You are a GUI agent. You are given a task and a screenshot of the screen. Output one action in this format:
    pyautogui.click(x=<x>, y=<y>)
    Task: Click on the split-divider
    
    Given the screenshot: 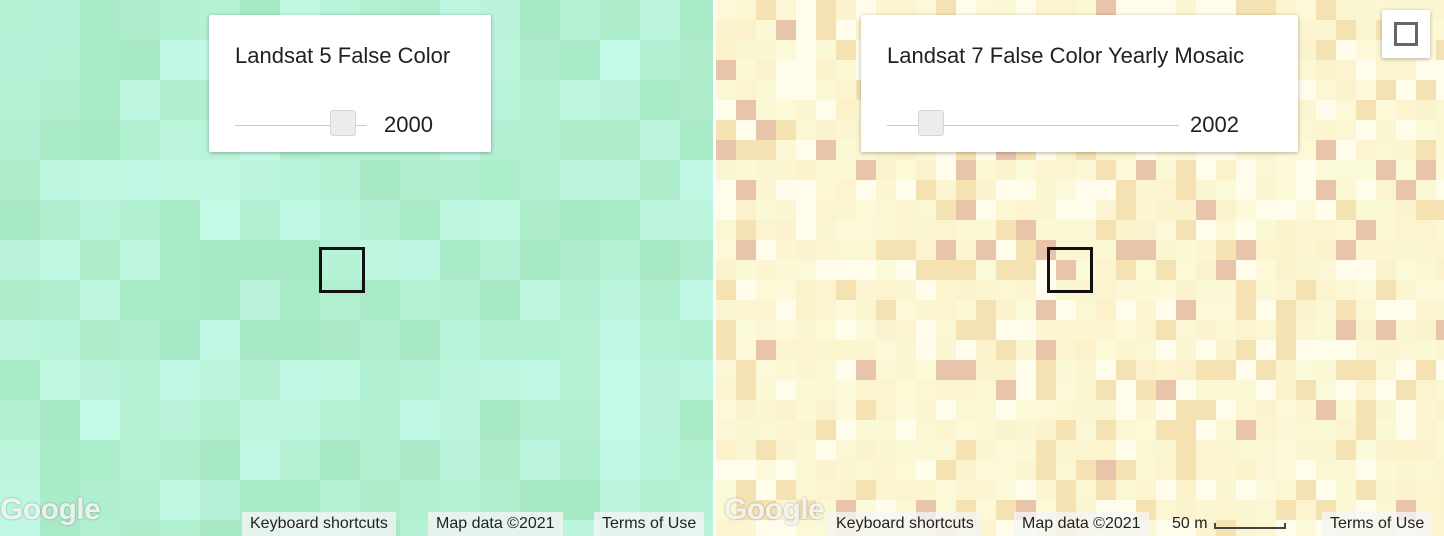 What is the action you would take?
    pyautogui.click(x=714, y=268)
    